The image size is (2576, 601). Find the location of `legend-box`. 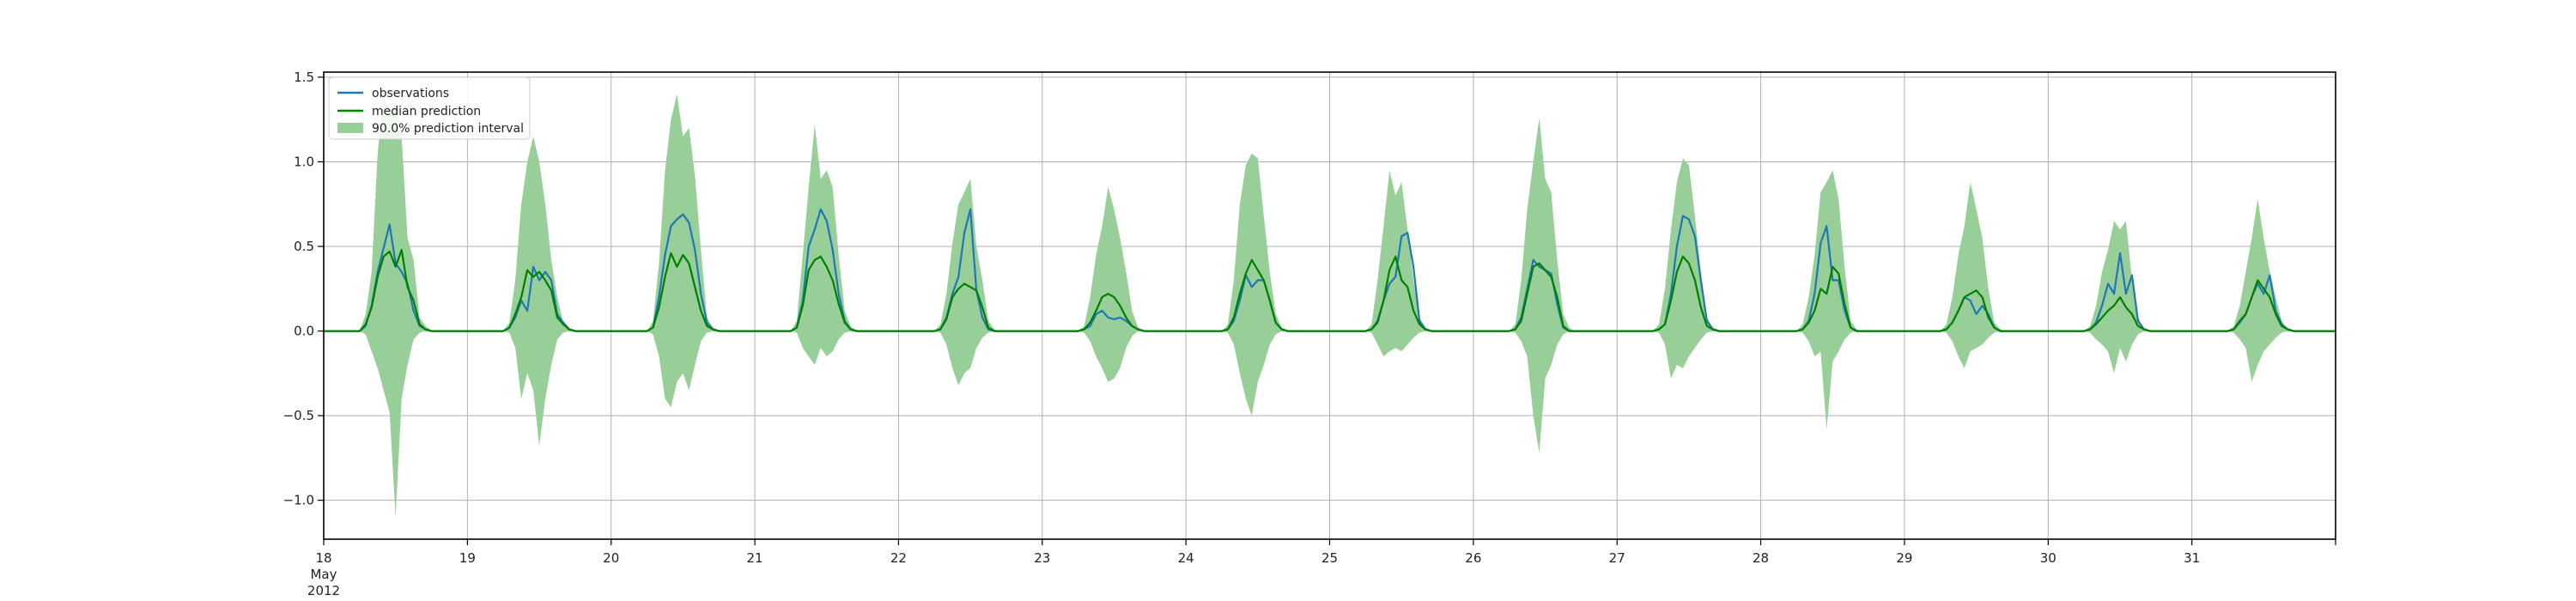

legend-box is located at coordinates (430, 108).